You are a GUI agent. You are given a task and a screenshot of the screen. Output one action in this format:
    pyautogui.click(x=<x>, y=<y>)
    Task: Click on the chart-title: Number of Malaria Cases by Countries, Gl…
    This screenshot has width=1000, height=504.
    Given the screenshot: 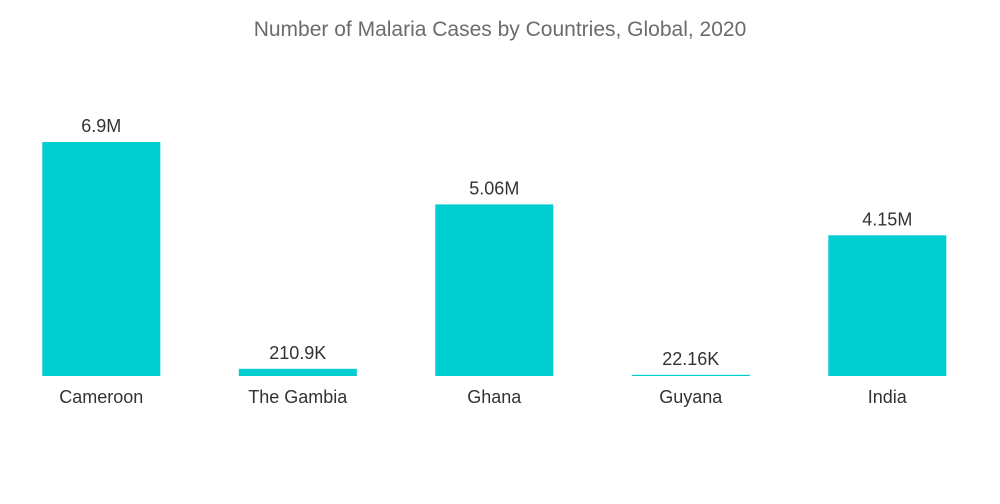 What is the action you would take?
    pyautogui.click(x=500, y=29)
    